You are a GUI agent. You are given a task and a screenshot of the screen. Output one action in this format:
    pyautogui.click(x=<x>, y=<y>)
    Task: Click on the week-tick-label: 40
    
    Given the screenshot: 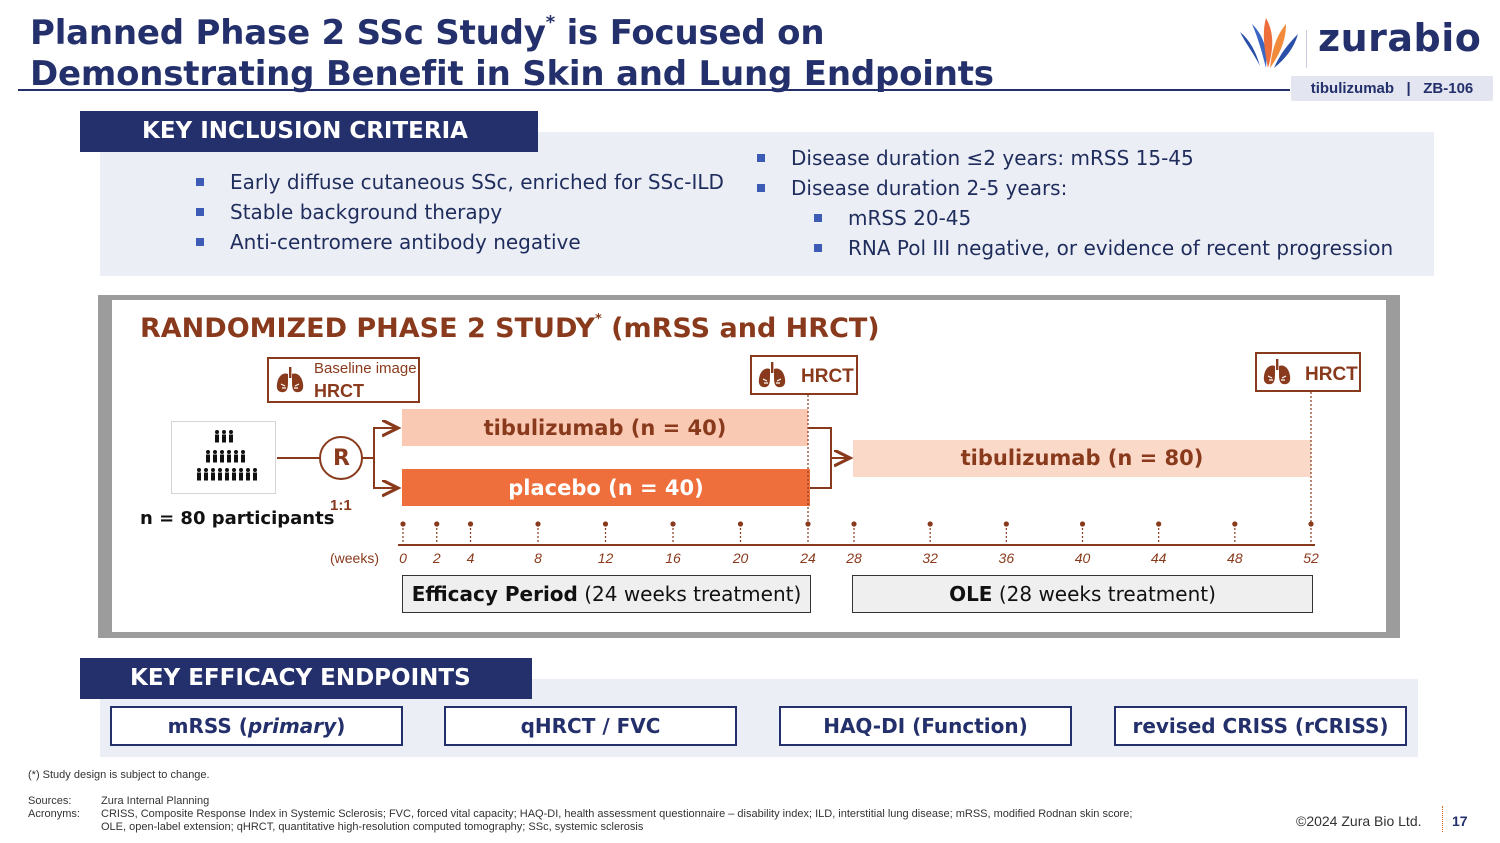 What is the action you would take?
    pyautogui.click(x=1082, y=558)
    